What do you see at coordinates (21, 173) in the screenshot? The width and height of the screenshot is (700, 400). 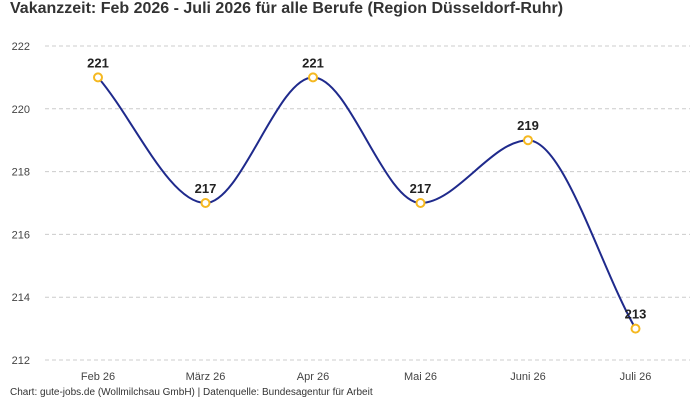 I see `y-tick-label: 218` at bounding box center [21, 173].